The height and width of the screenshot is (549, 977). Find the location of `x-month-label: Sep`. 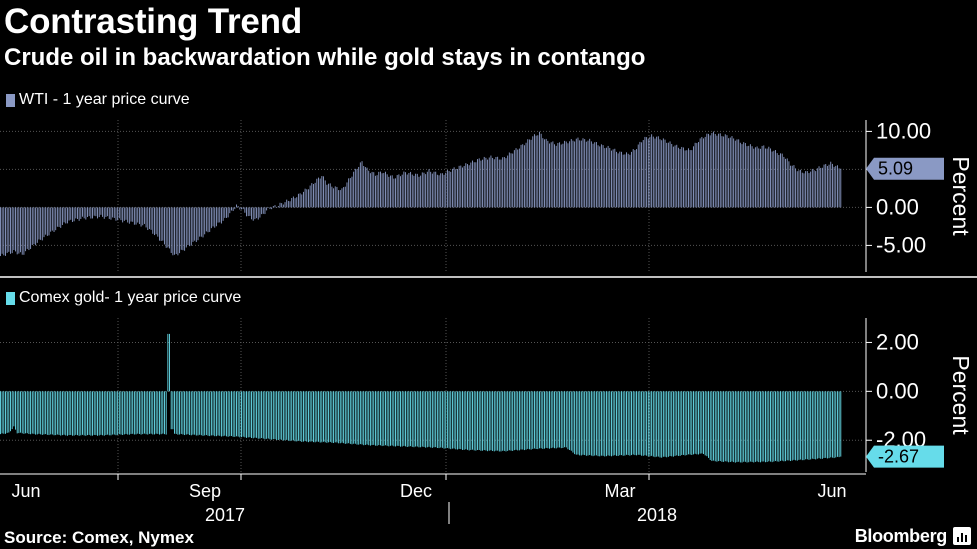

x-month-label: Sep is located at coordinates (205, 491).